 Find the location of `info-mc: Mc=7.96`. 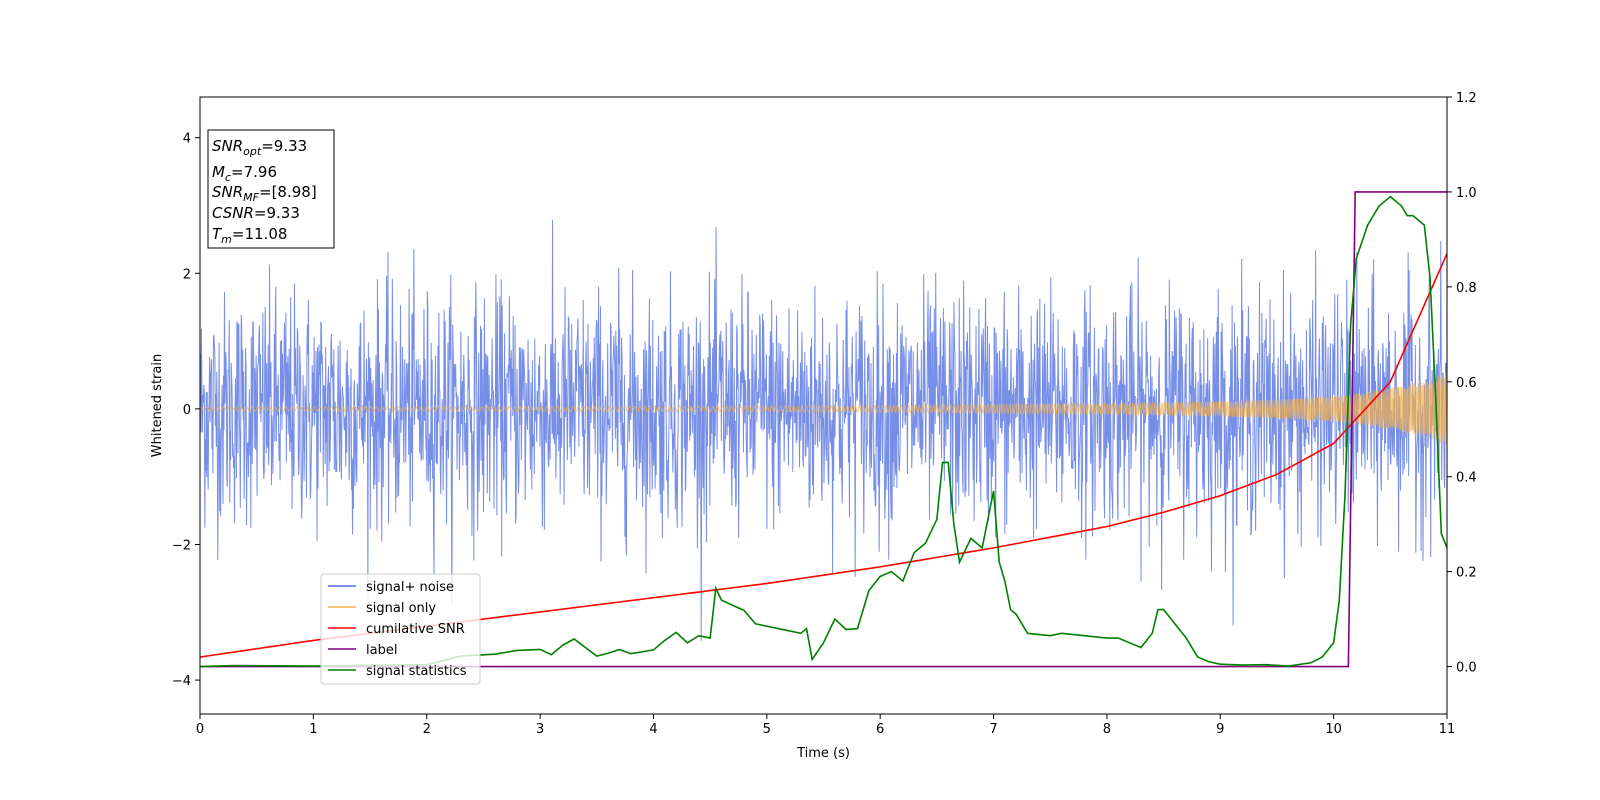

info-mc: Mc=7.96 is located at coordinates (244, 173).